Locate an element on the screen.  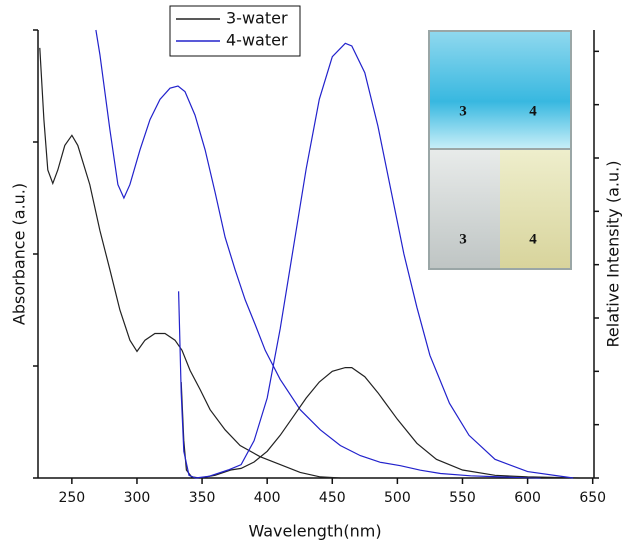
legend-label: 4-water is located at coordinates (257, 40).